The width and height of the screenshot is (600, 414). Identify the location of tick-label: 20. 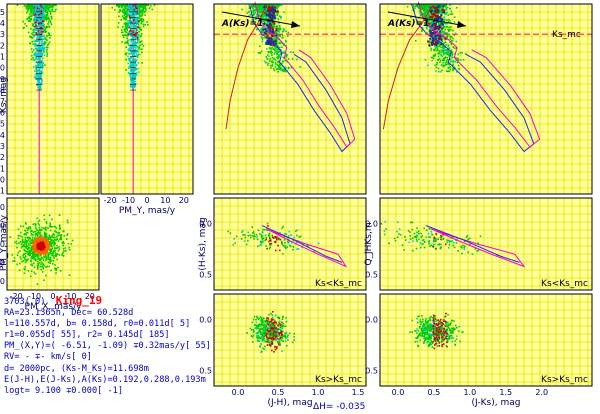
(184, 200).